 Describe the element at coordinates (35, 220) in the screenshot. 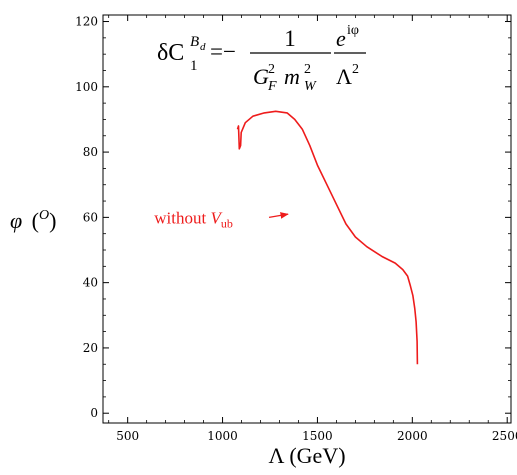

I see `y-axis-open-paren: (` at that location.